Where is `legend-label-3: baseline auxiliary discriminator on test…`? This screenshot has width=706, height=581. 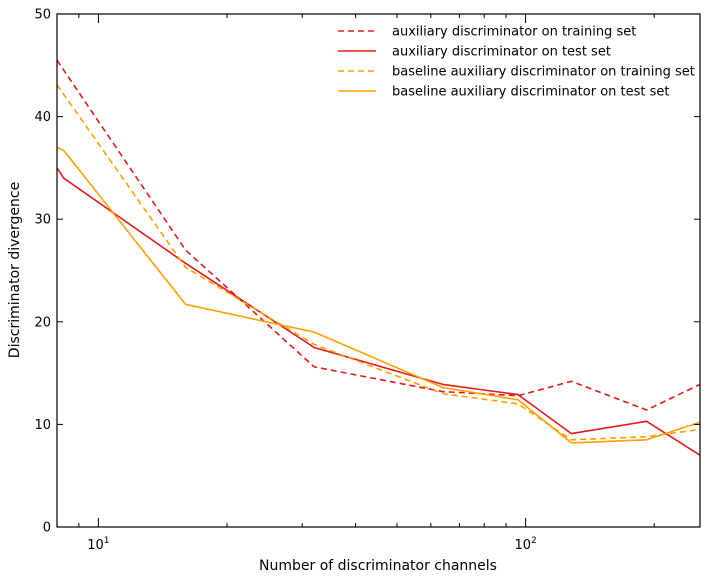 legend-label-3: baseline auxiliary discriminator on test… is located at coordinates (531, 92).